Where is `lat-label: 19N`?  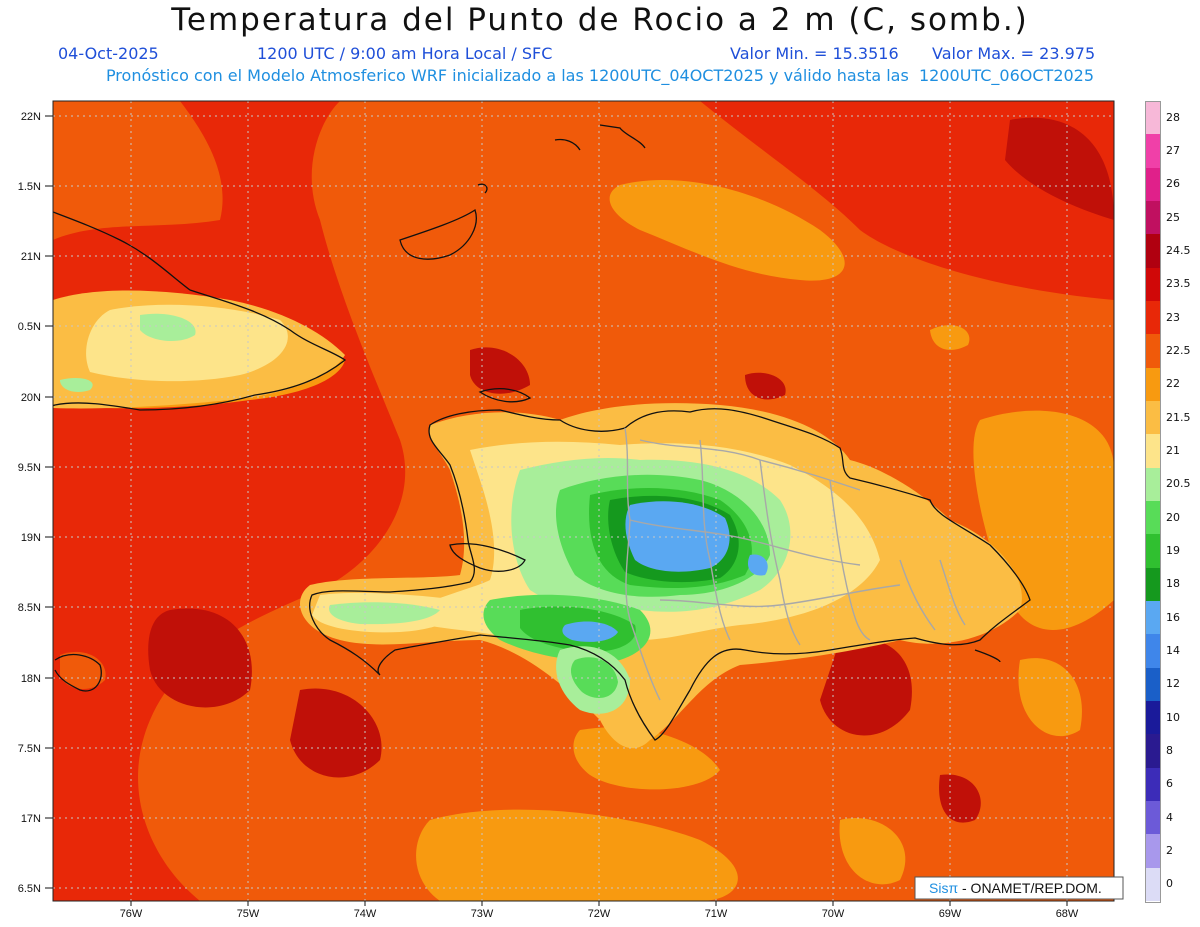 lat-label: 19N is located at coordinates (31, 538).